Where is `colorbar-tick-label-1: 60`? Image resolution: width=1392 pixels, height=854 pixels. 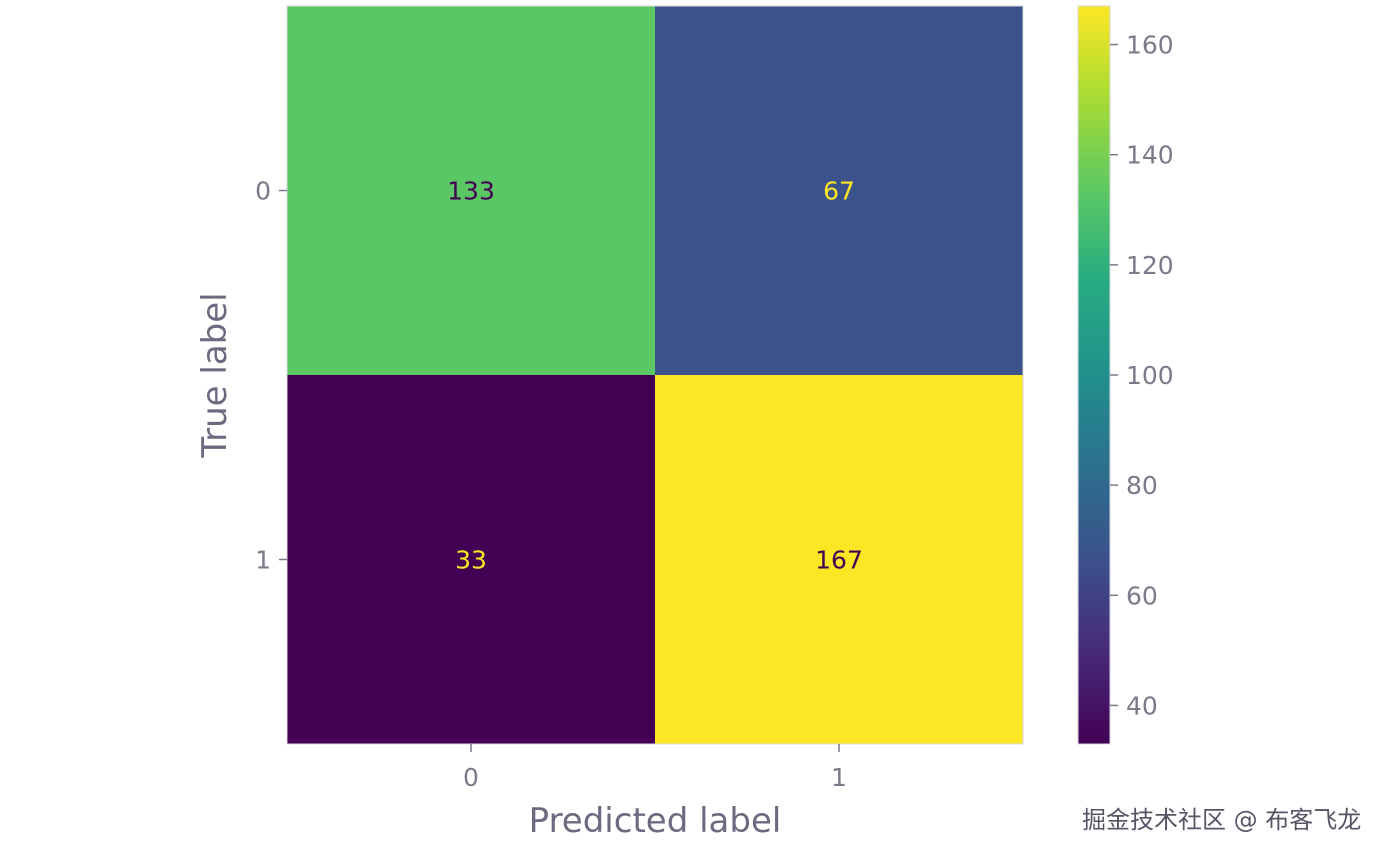
colorbar-tick-label-1: 60 is located at coordinates (1142, 595).